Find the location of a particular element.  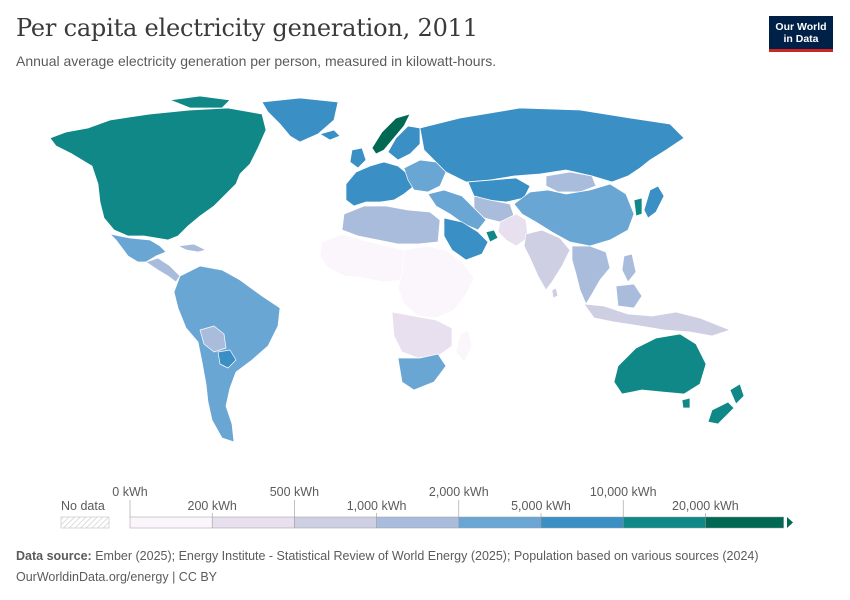

paraguay is located at coordinates (227, 359).